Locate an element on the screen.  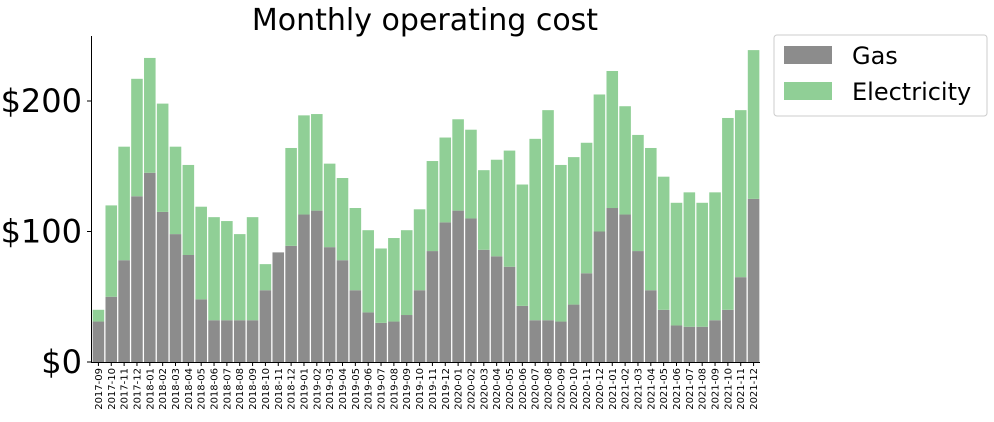
x-tick-label: 2020-06 is located at coordinates (523, 389).